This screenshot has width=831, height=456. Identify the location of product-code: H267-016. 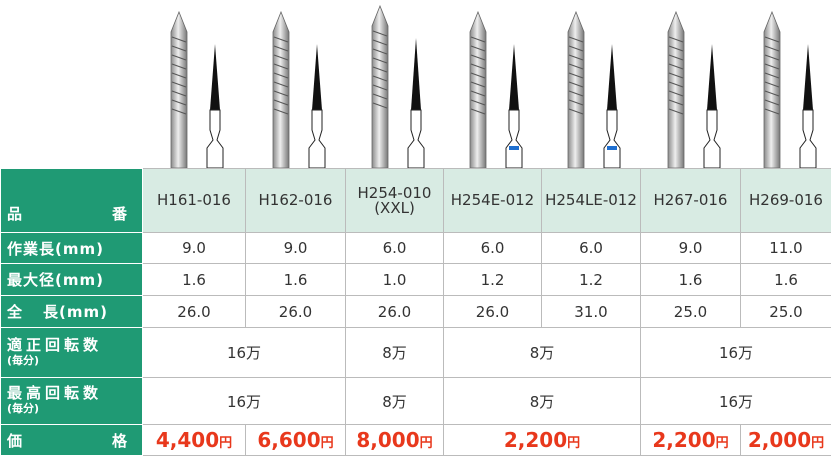
(691, 201).